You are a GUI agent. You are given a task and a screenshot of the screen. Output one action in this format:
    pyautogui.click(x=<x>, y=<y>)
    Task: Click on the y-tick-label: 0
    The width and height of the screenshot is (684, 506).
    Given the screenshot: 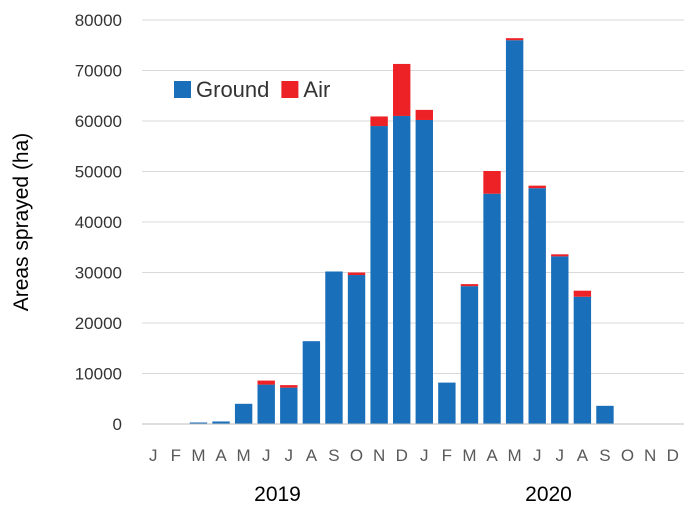 What is the action you would take?
    pyautogui.click(x=117, y=424)
    